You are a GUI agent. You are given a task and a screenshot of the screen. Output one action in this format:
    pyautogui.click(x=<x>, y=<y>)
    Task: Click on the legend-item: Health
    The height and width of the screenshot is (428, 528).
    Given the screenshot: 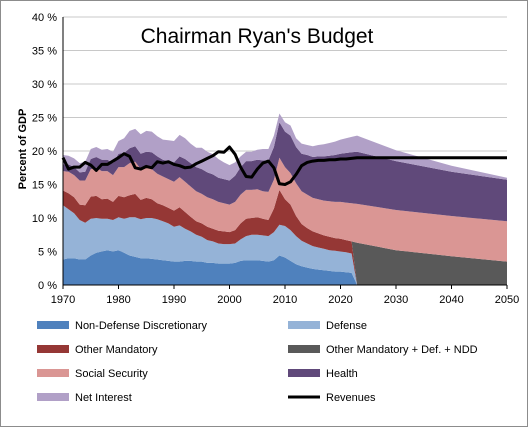 What is the action you would take?
    pyautogui.click(x=323, y=374)
    